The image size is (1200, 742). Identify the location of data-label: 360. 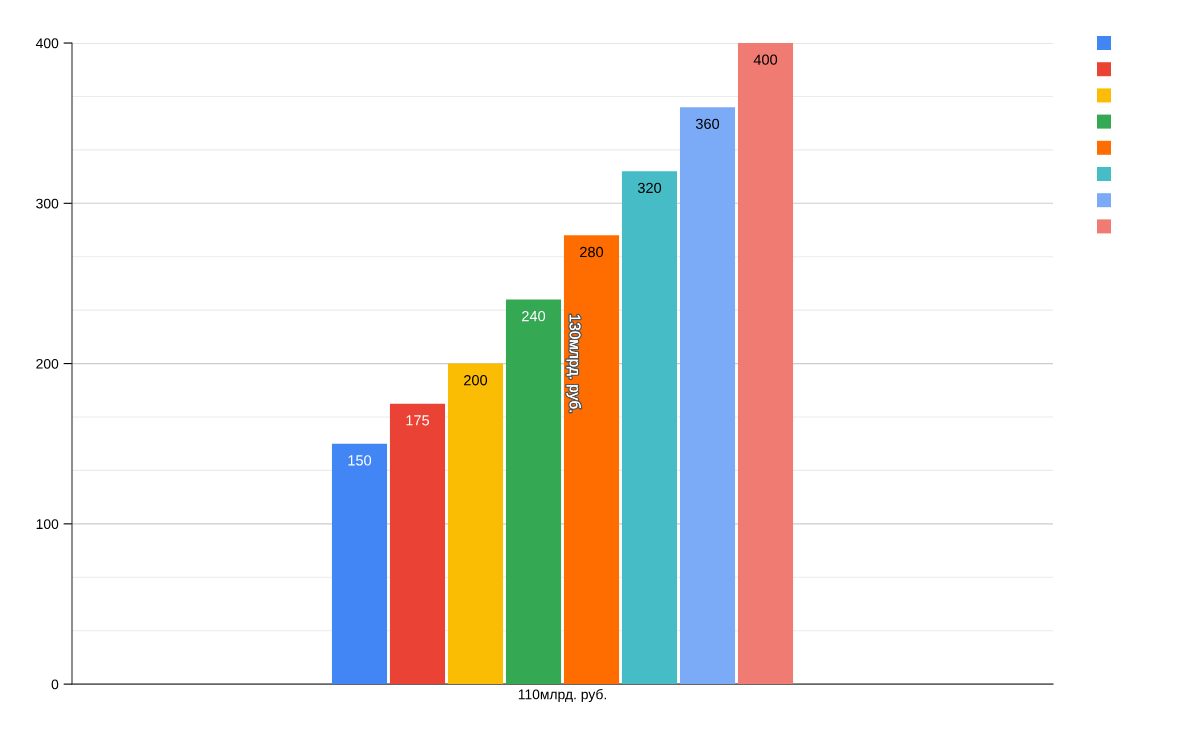
(707, 123).